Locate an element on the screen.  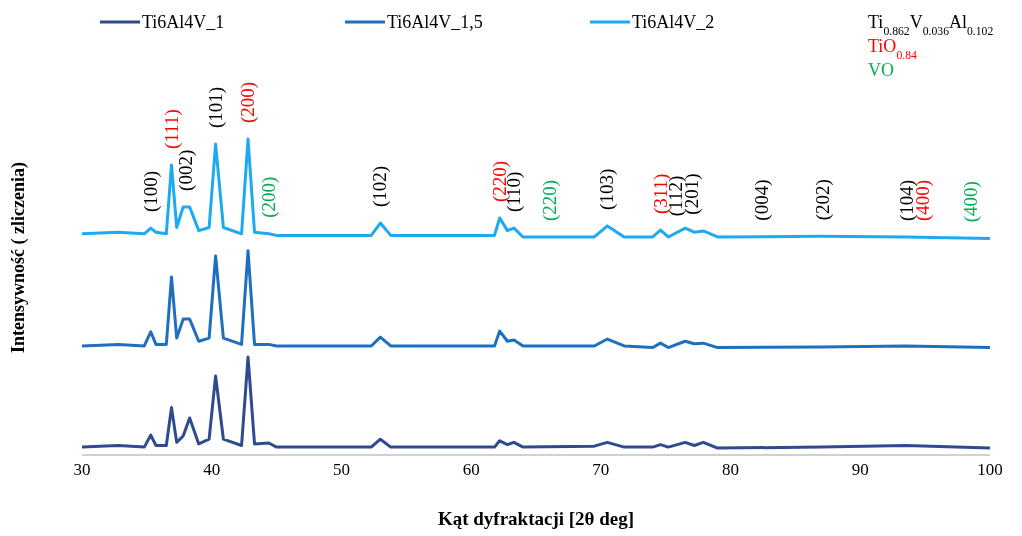
annotation: (002) is located at coordinates (185, 170).